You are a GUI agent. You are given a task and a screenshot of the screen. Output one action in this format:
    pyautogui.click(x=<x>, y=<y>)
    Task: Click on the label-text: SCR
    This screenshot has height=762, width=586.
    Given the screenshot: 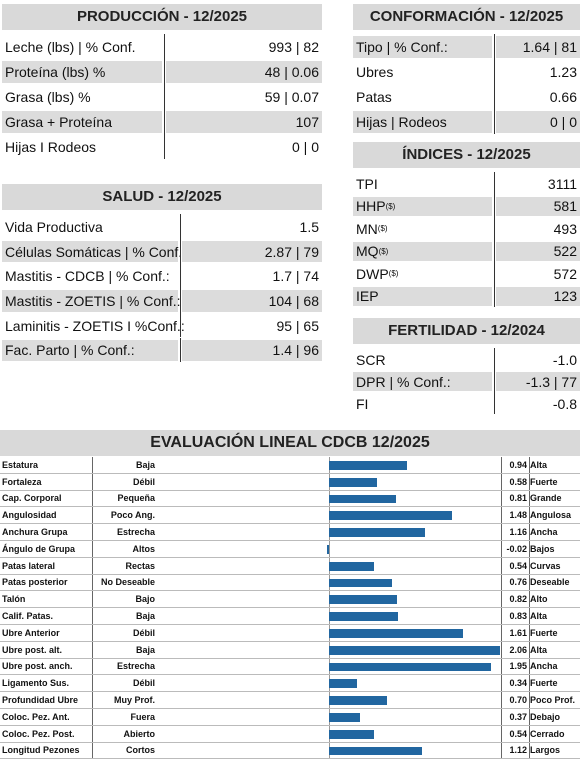 What is the action you would take?
    pyautogui.click(x=371, y=359)
    